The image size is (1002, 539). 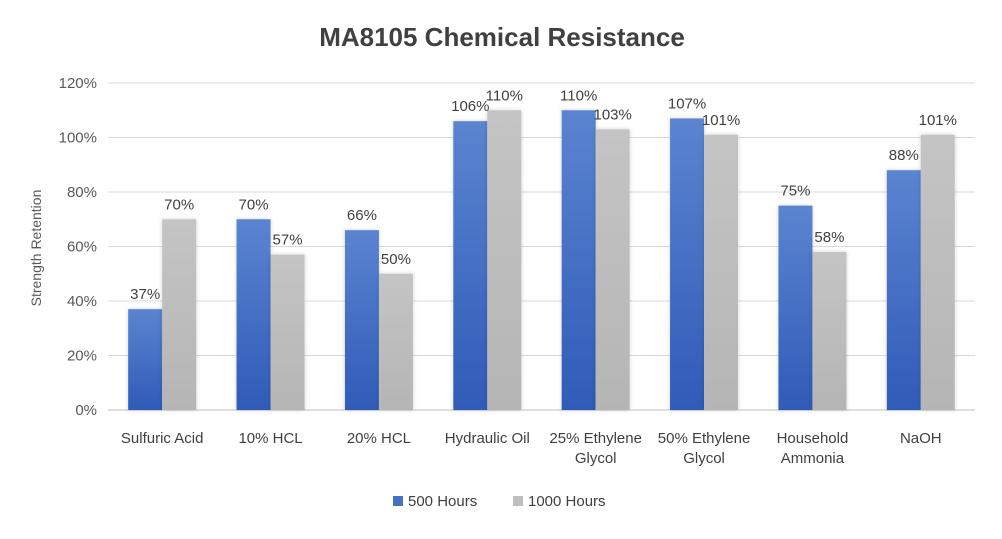 I want to click on x-category-label: 50% Ethylene, so click(x=704, y=438).